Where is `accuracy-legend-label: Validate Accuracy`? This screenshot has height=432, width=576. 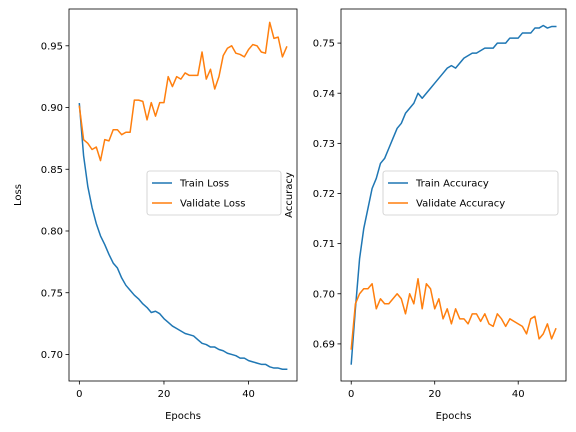 accuracy-legend-label: Validate Accuracy is located at coordinates (460, 204).